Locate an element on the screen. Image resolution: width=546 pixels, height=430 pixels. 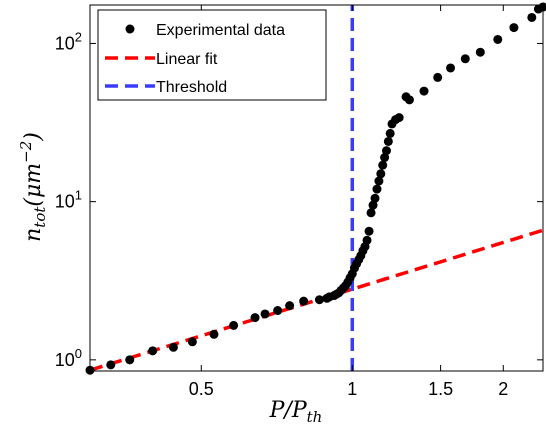
y-tick-label: 10² is located at coordinates (68, 41).